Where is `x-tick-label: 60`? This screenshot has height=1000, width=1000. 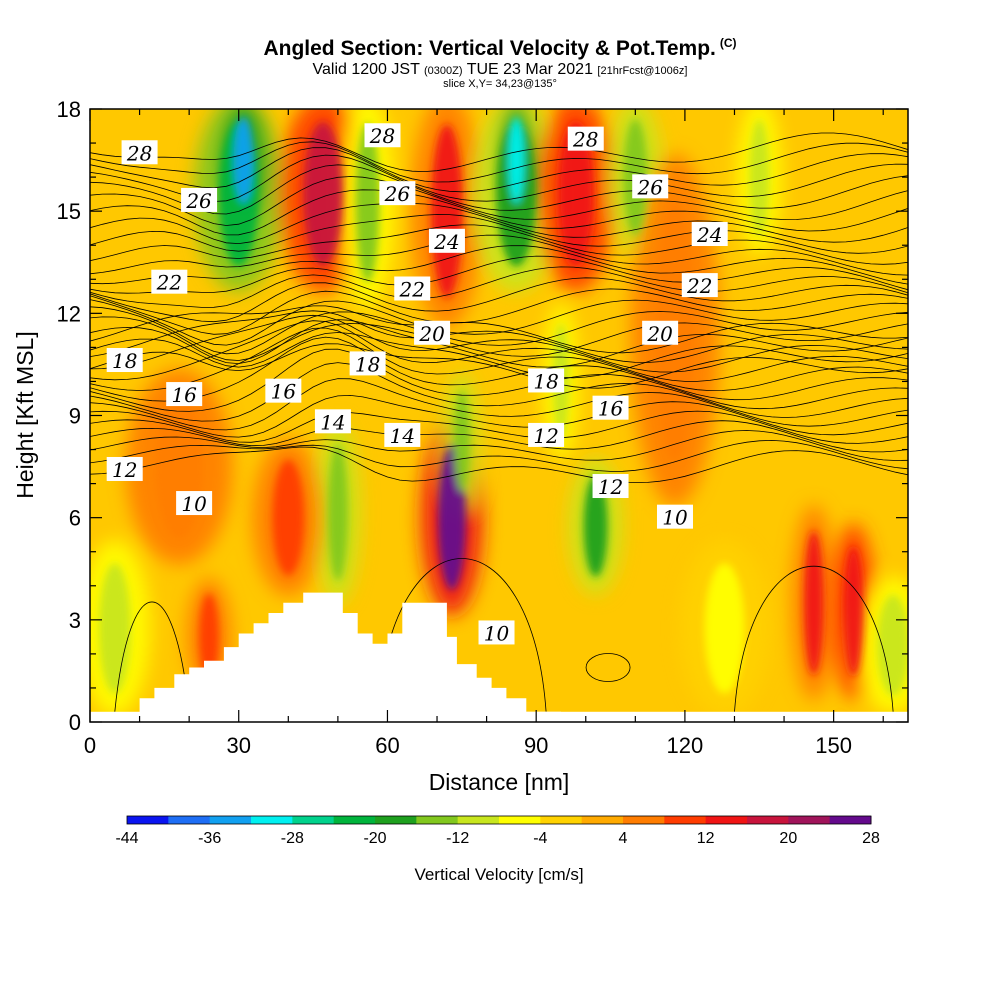
x-tick-label: 60 is located at coordinates (387, 745).